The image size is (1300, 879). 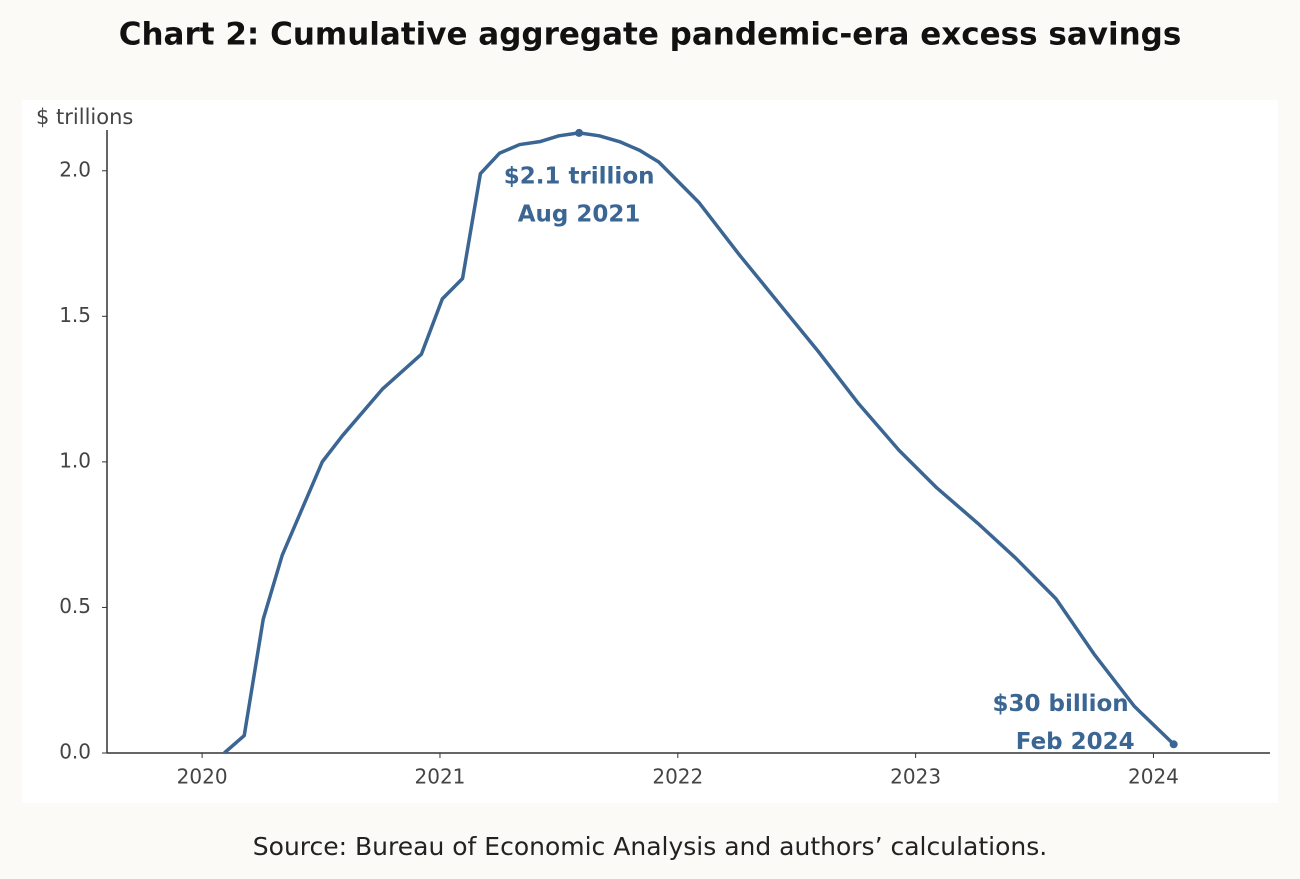 I want to click on annotation: $2.1 trillion, so click(x=579, y=176).